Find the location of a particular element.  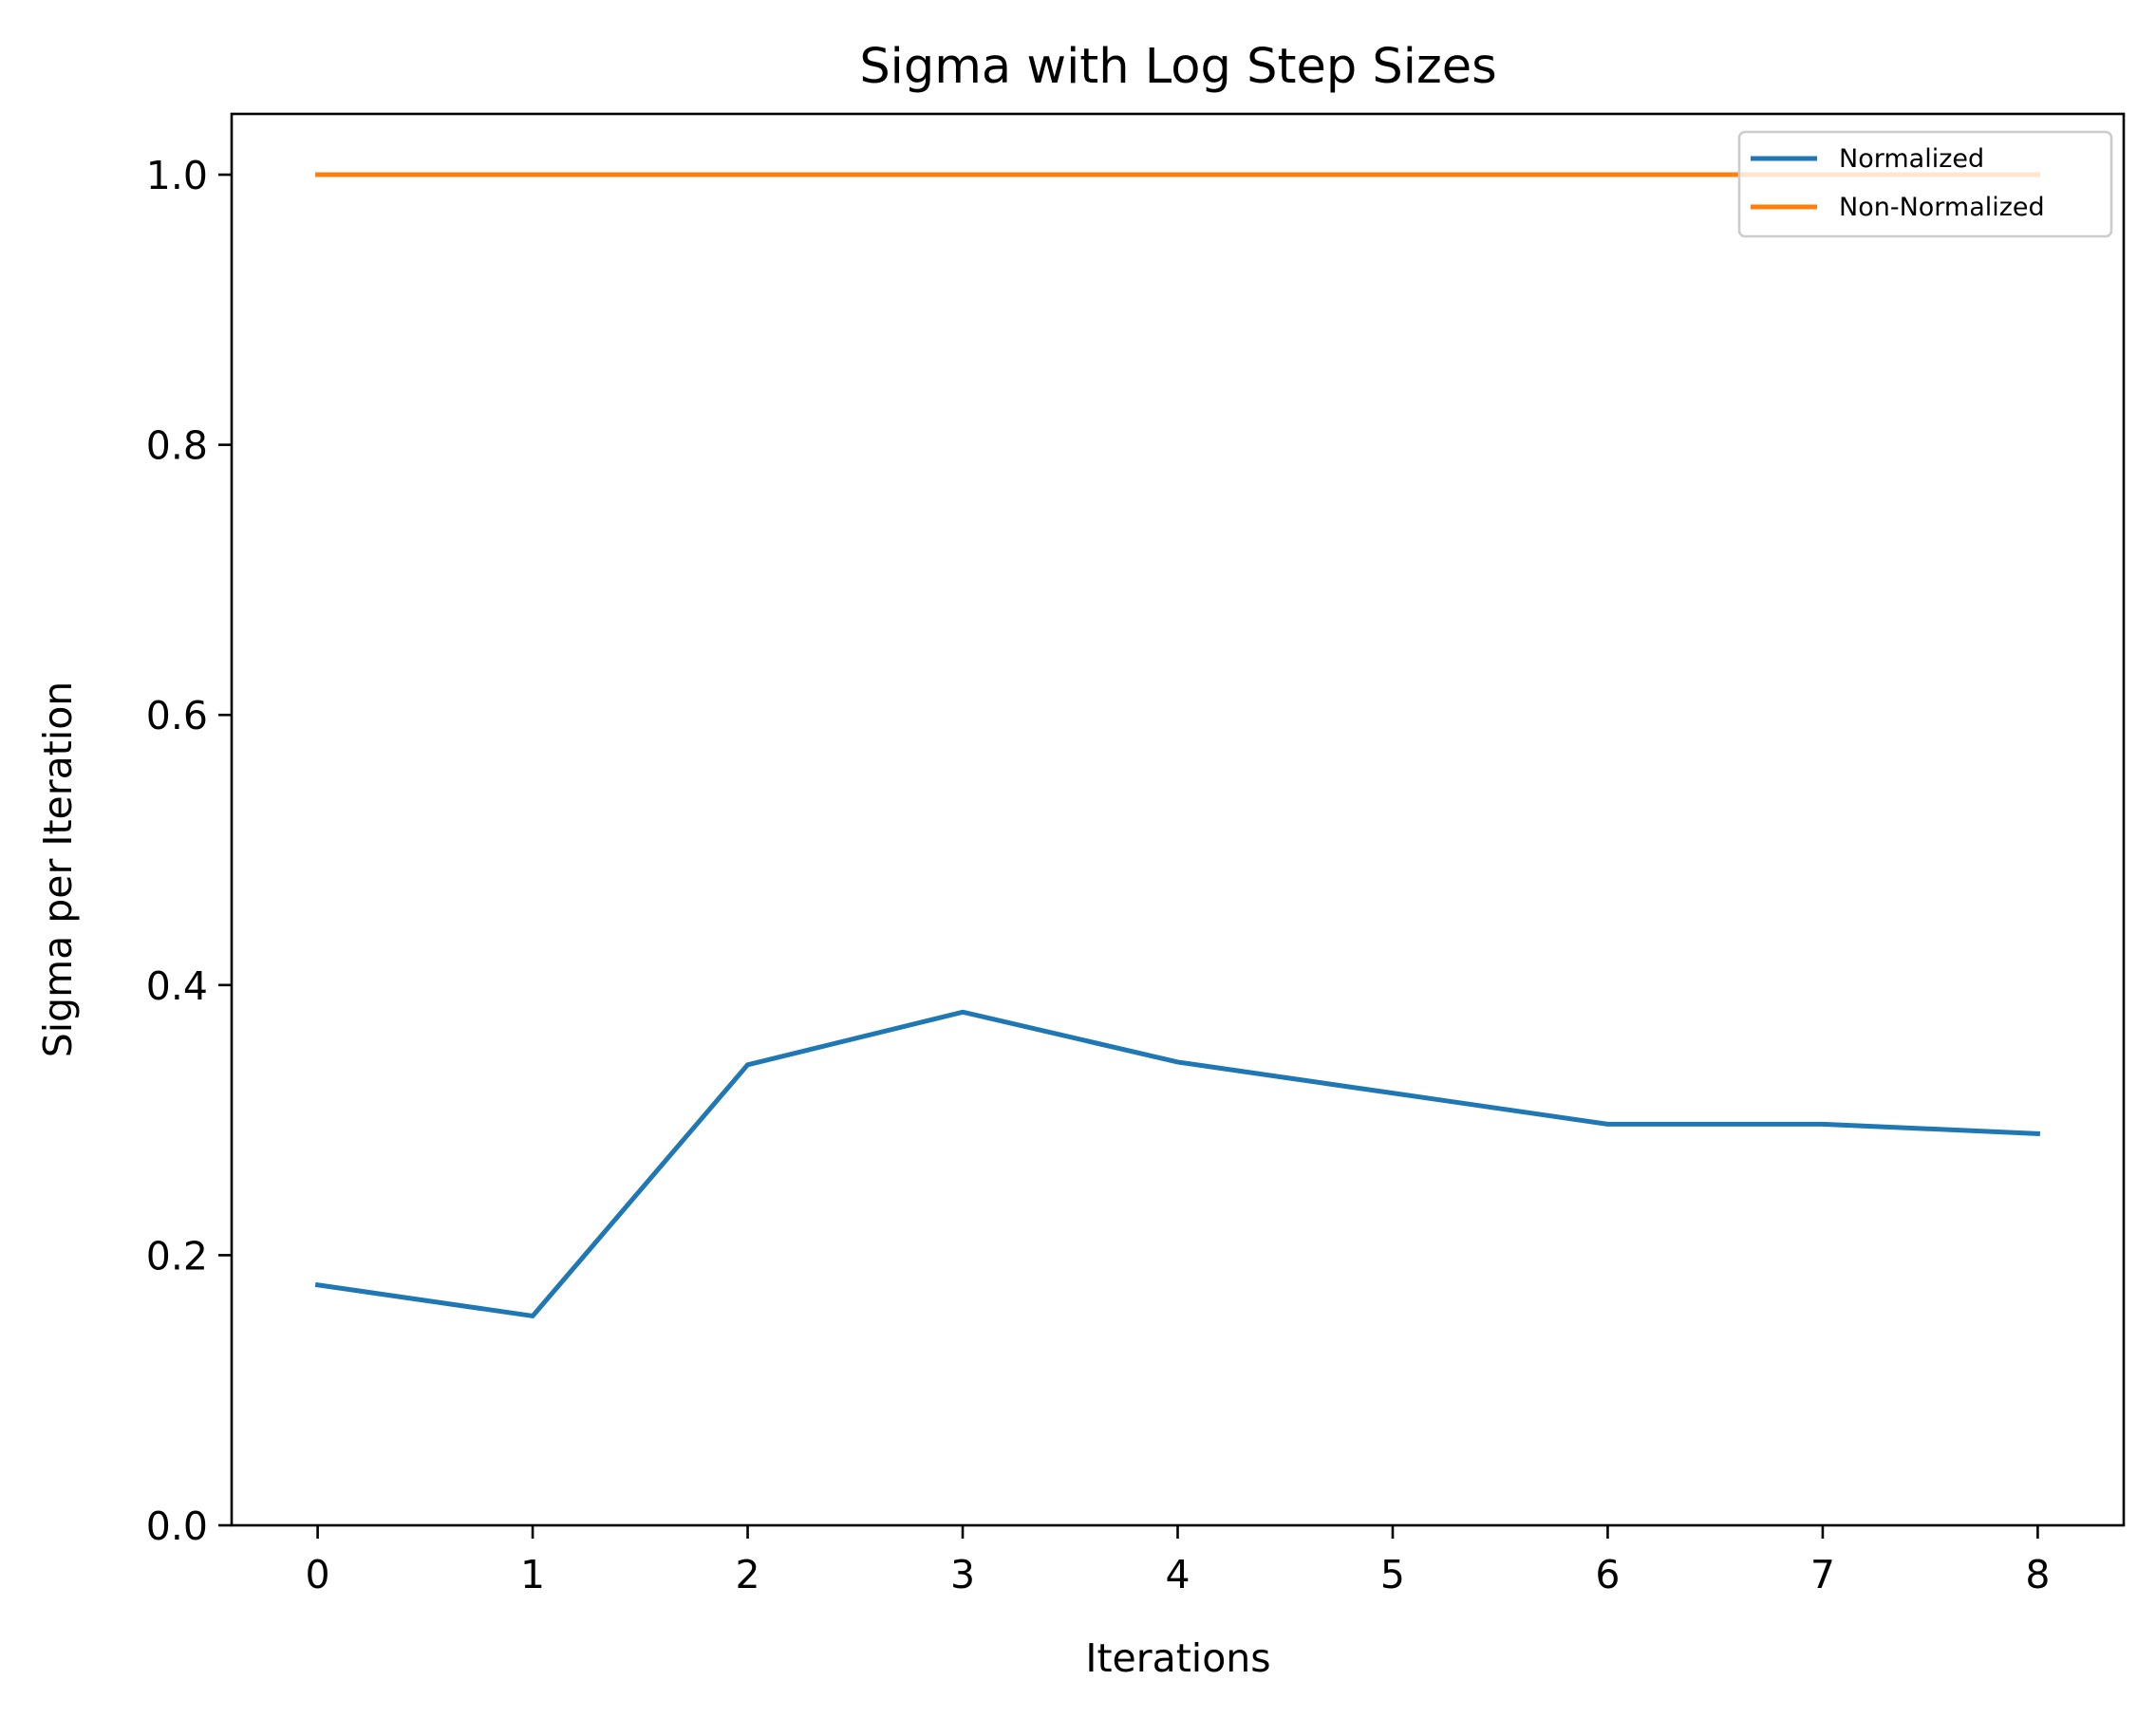

legend-label: Normalized is located at coordinates (1911, 159).